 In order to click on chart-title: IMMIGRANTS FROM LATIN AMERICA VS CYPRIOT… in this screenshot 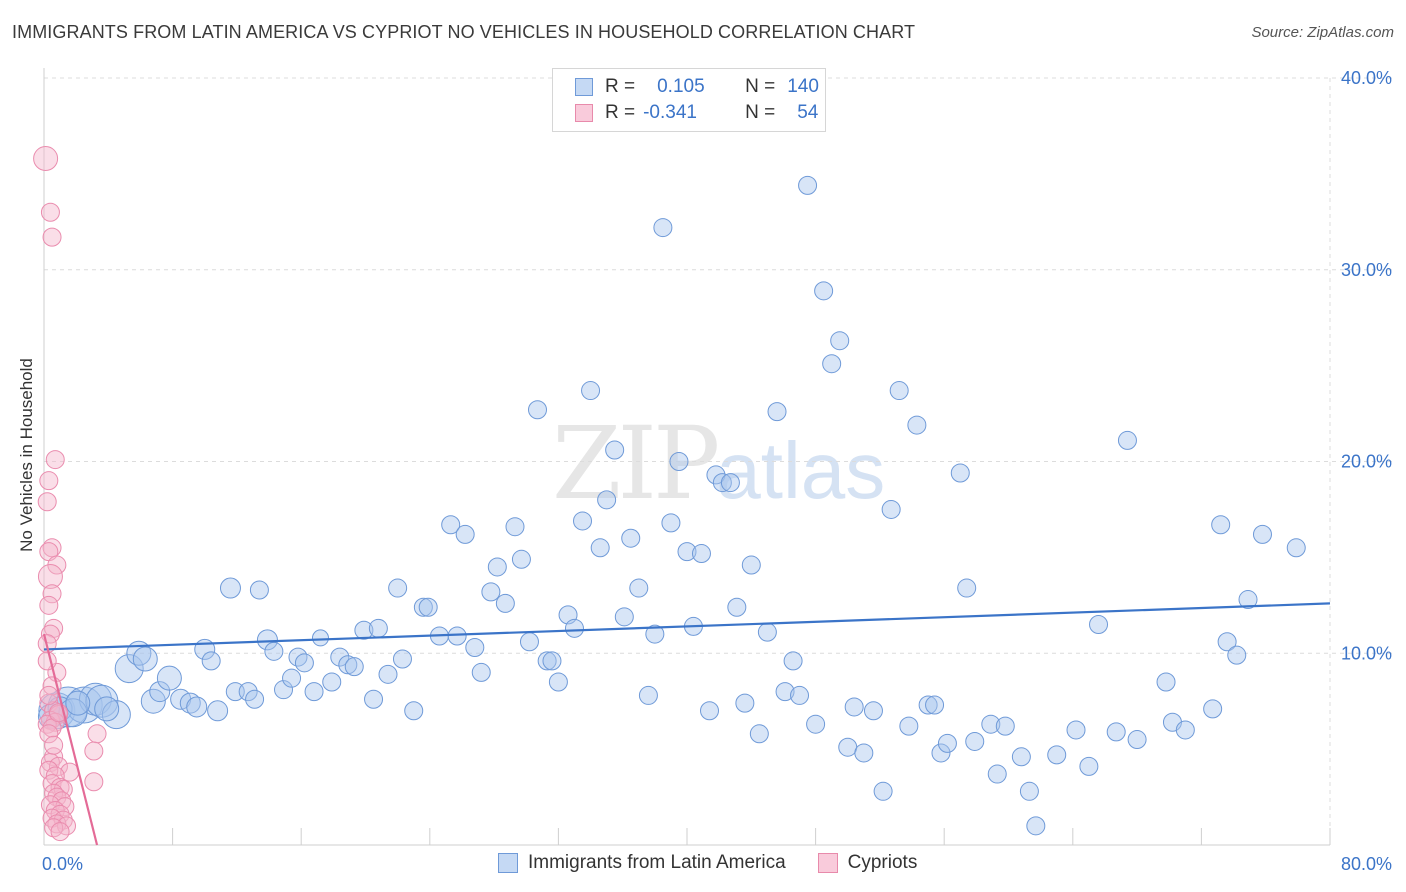, I will do `click(464, 32)`.